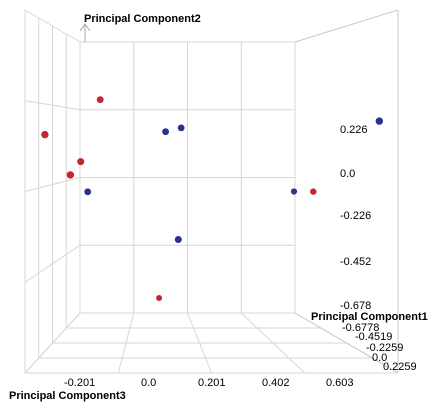  I want to click on y-axis-title: Principal Component2, so click(142, 19).